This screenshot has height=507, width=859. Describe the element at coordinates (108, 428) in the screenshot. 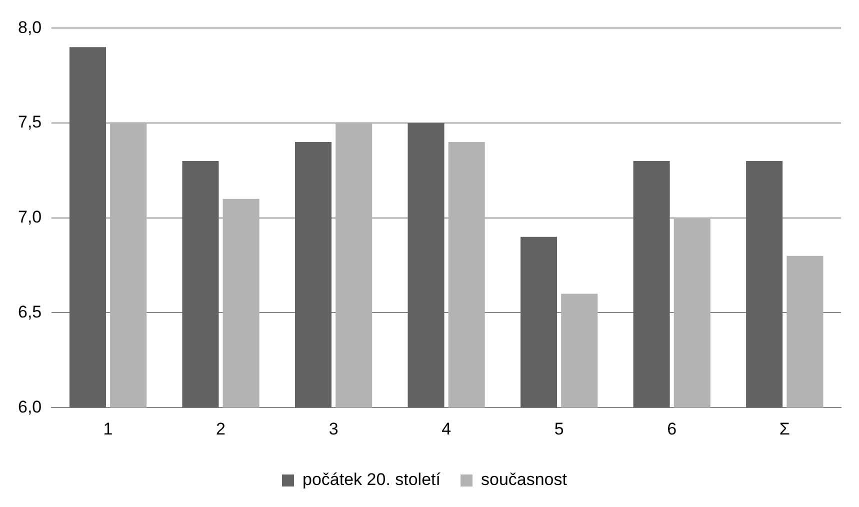

I see `x-tick-label: 1` at that location.